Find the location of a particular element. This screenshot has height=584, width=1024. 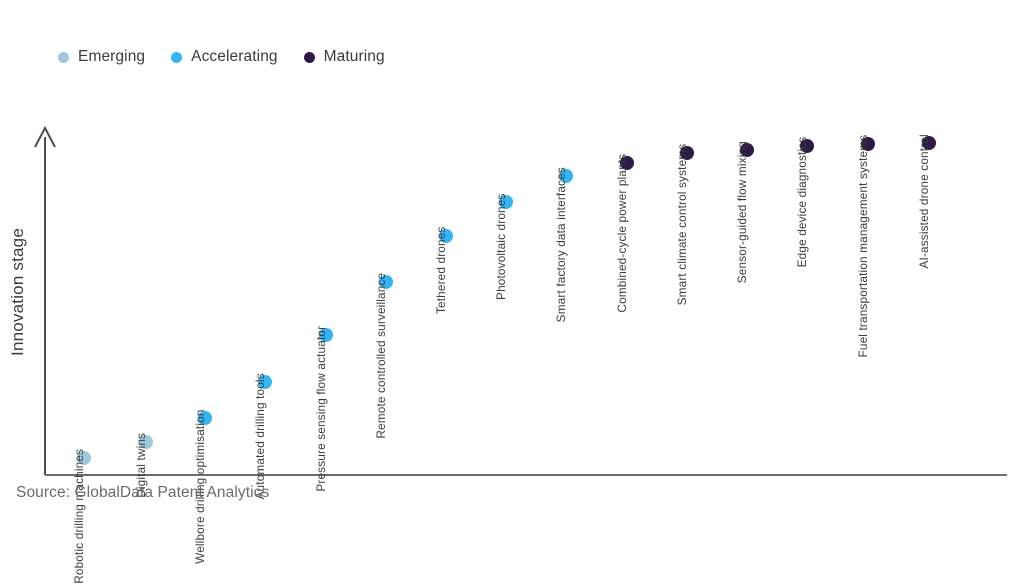

data-point-label: Edge device diagnostics is located at coordinates (802, 202).